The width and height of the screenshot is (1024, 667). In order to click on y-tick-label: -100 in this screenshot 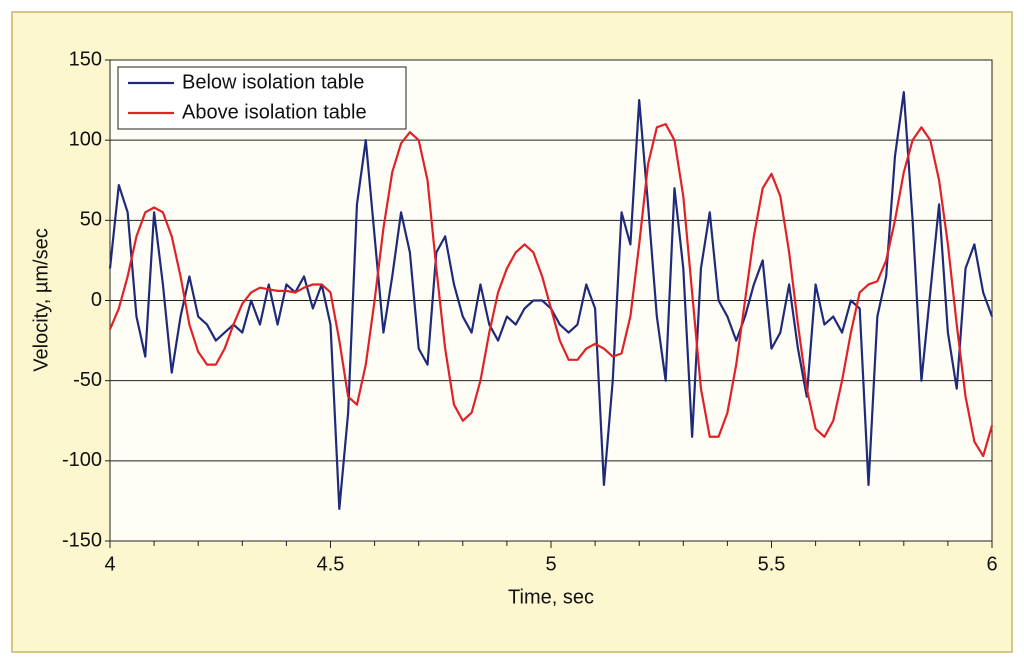, I will do `click(82, 460)`.